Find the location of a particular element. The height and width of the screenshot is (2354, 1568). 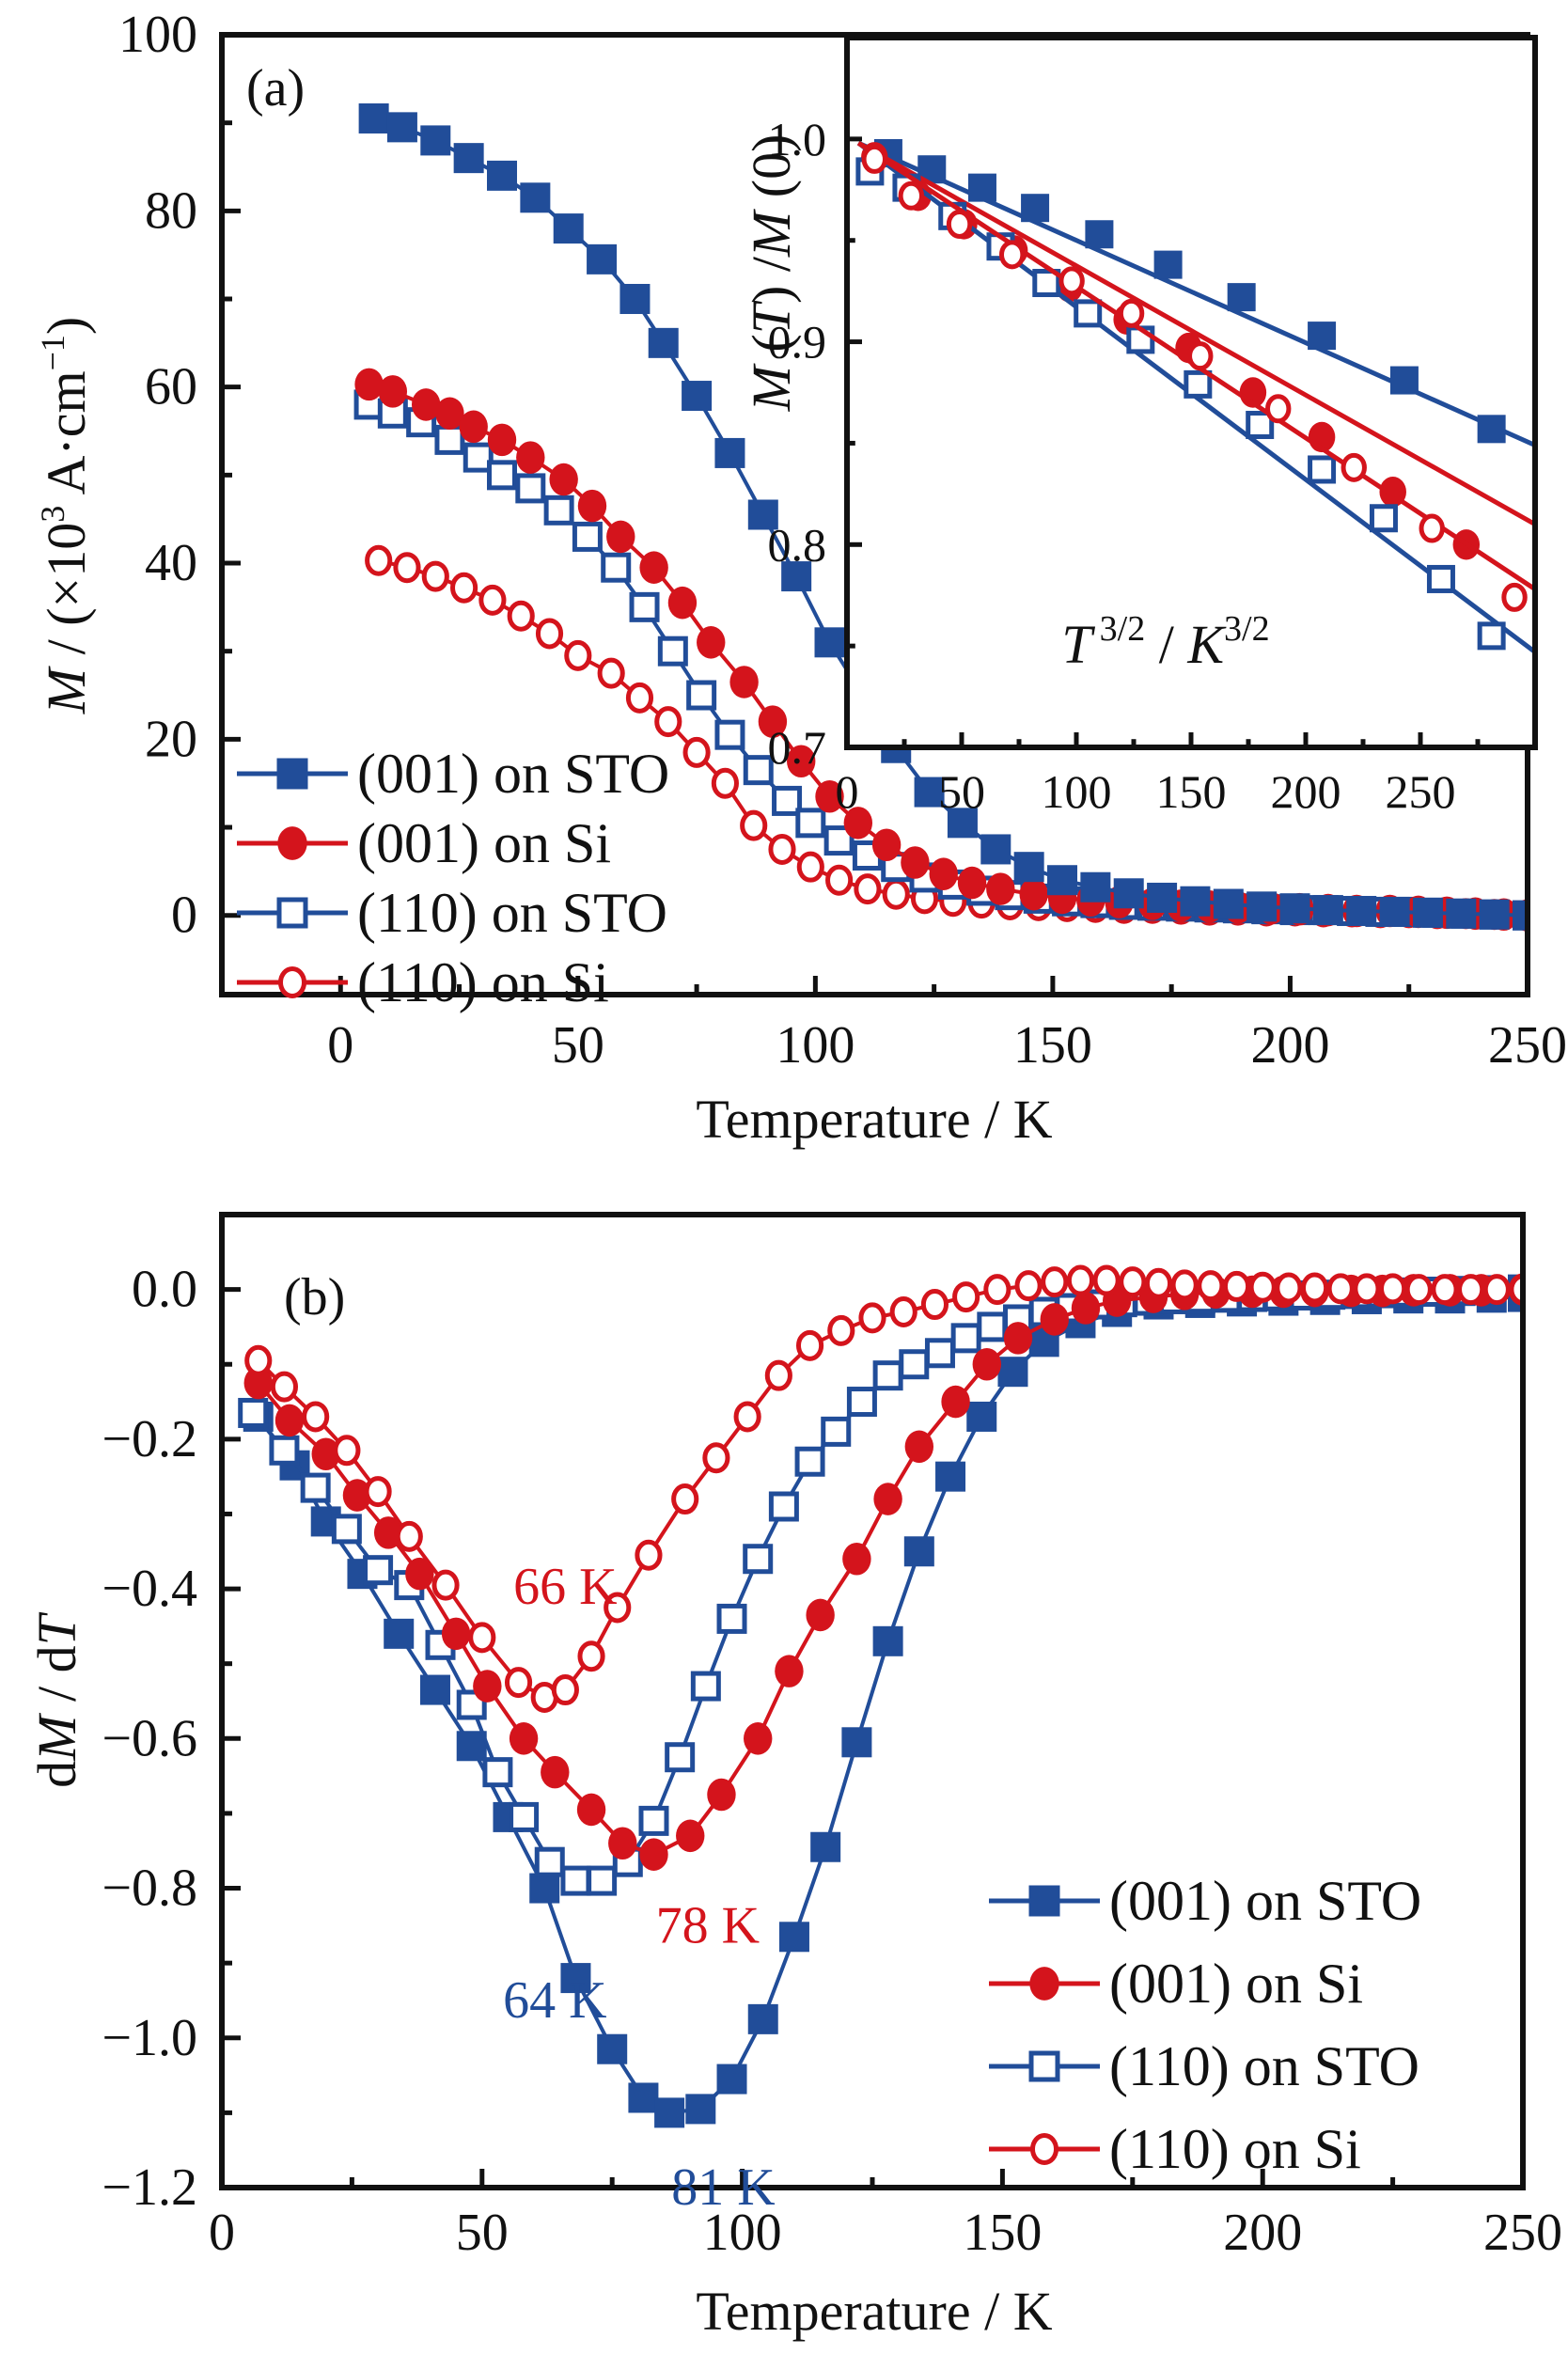

b-y-tick-label: −0.2 is located at coordinates (149, 1439).